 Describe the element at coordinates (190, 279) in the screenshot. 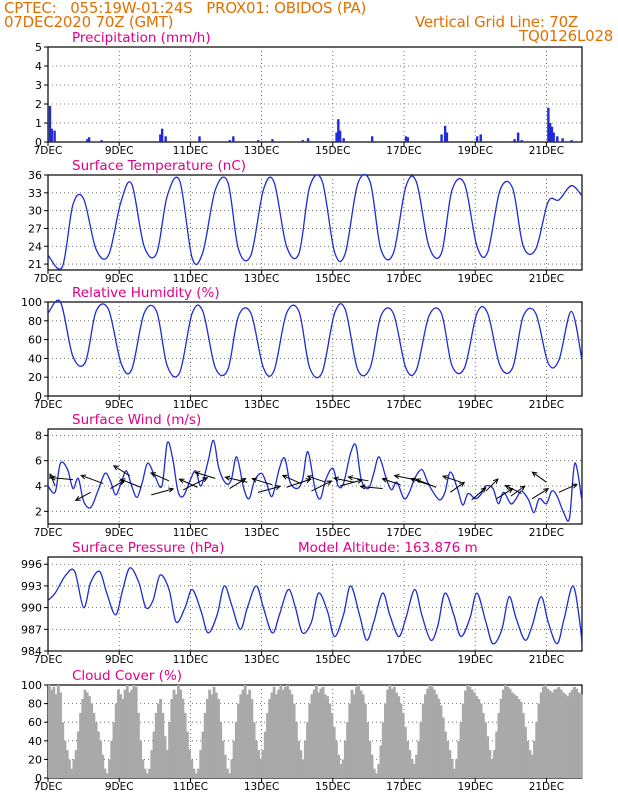

I see `panel-2-xtick-label: 11DEC` at that location.